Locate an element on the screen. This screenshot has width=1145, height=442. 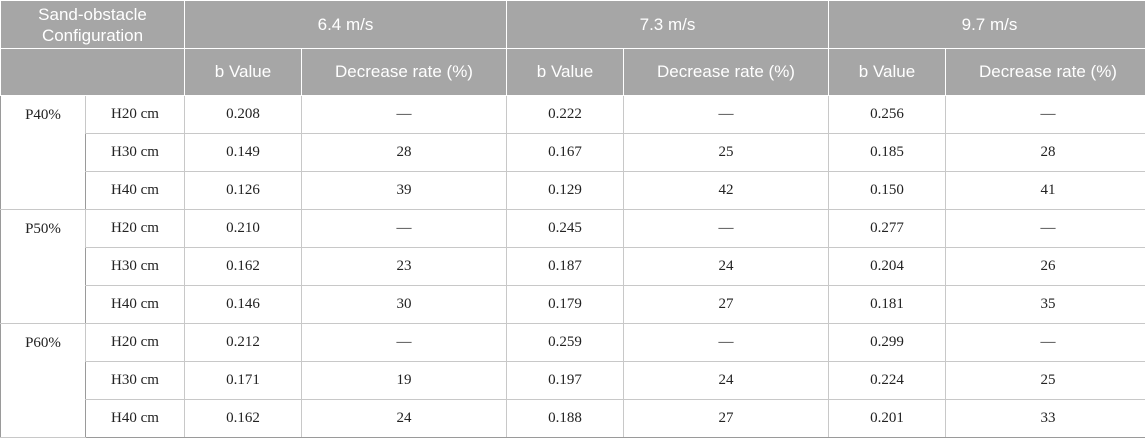
b-value-cell: 0.181 is located at coordinates (887, 304).